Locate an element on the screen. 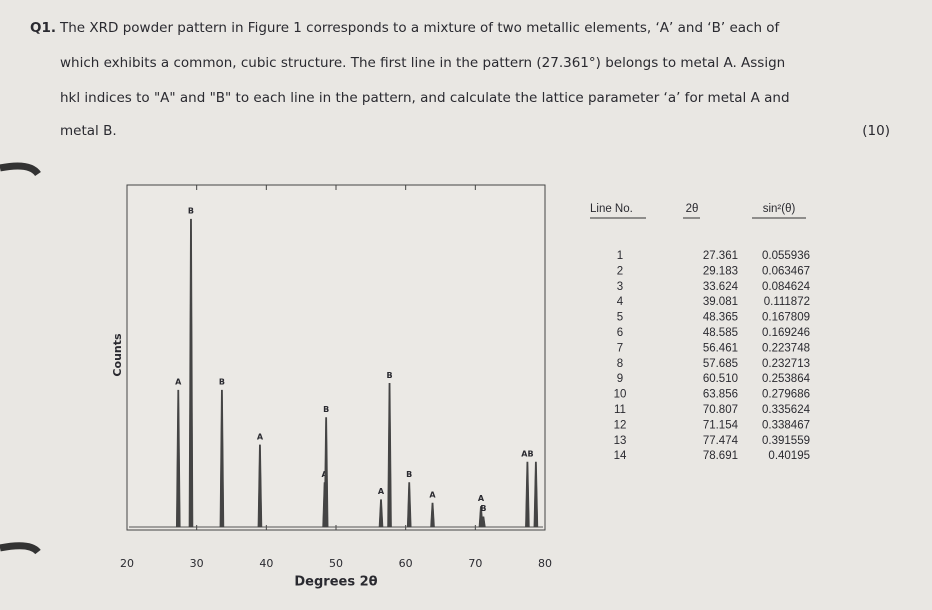  table-cell: 39.081 is located at coordinates (720, 302).